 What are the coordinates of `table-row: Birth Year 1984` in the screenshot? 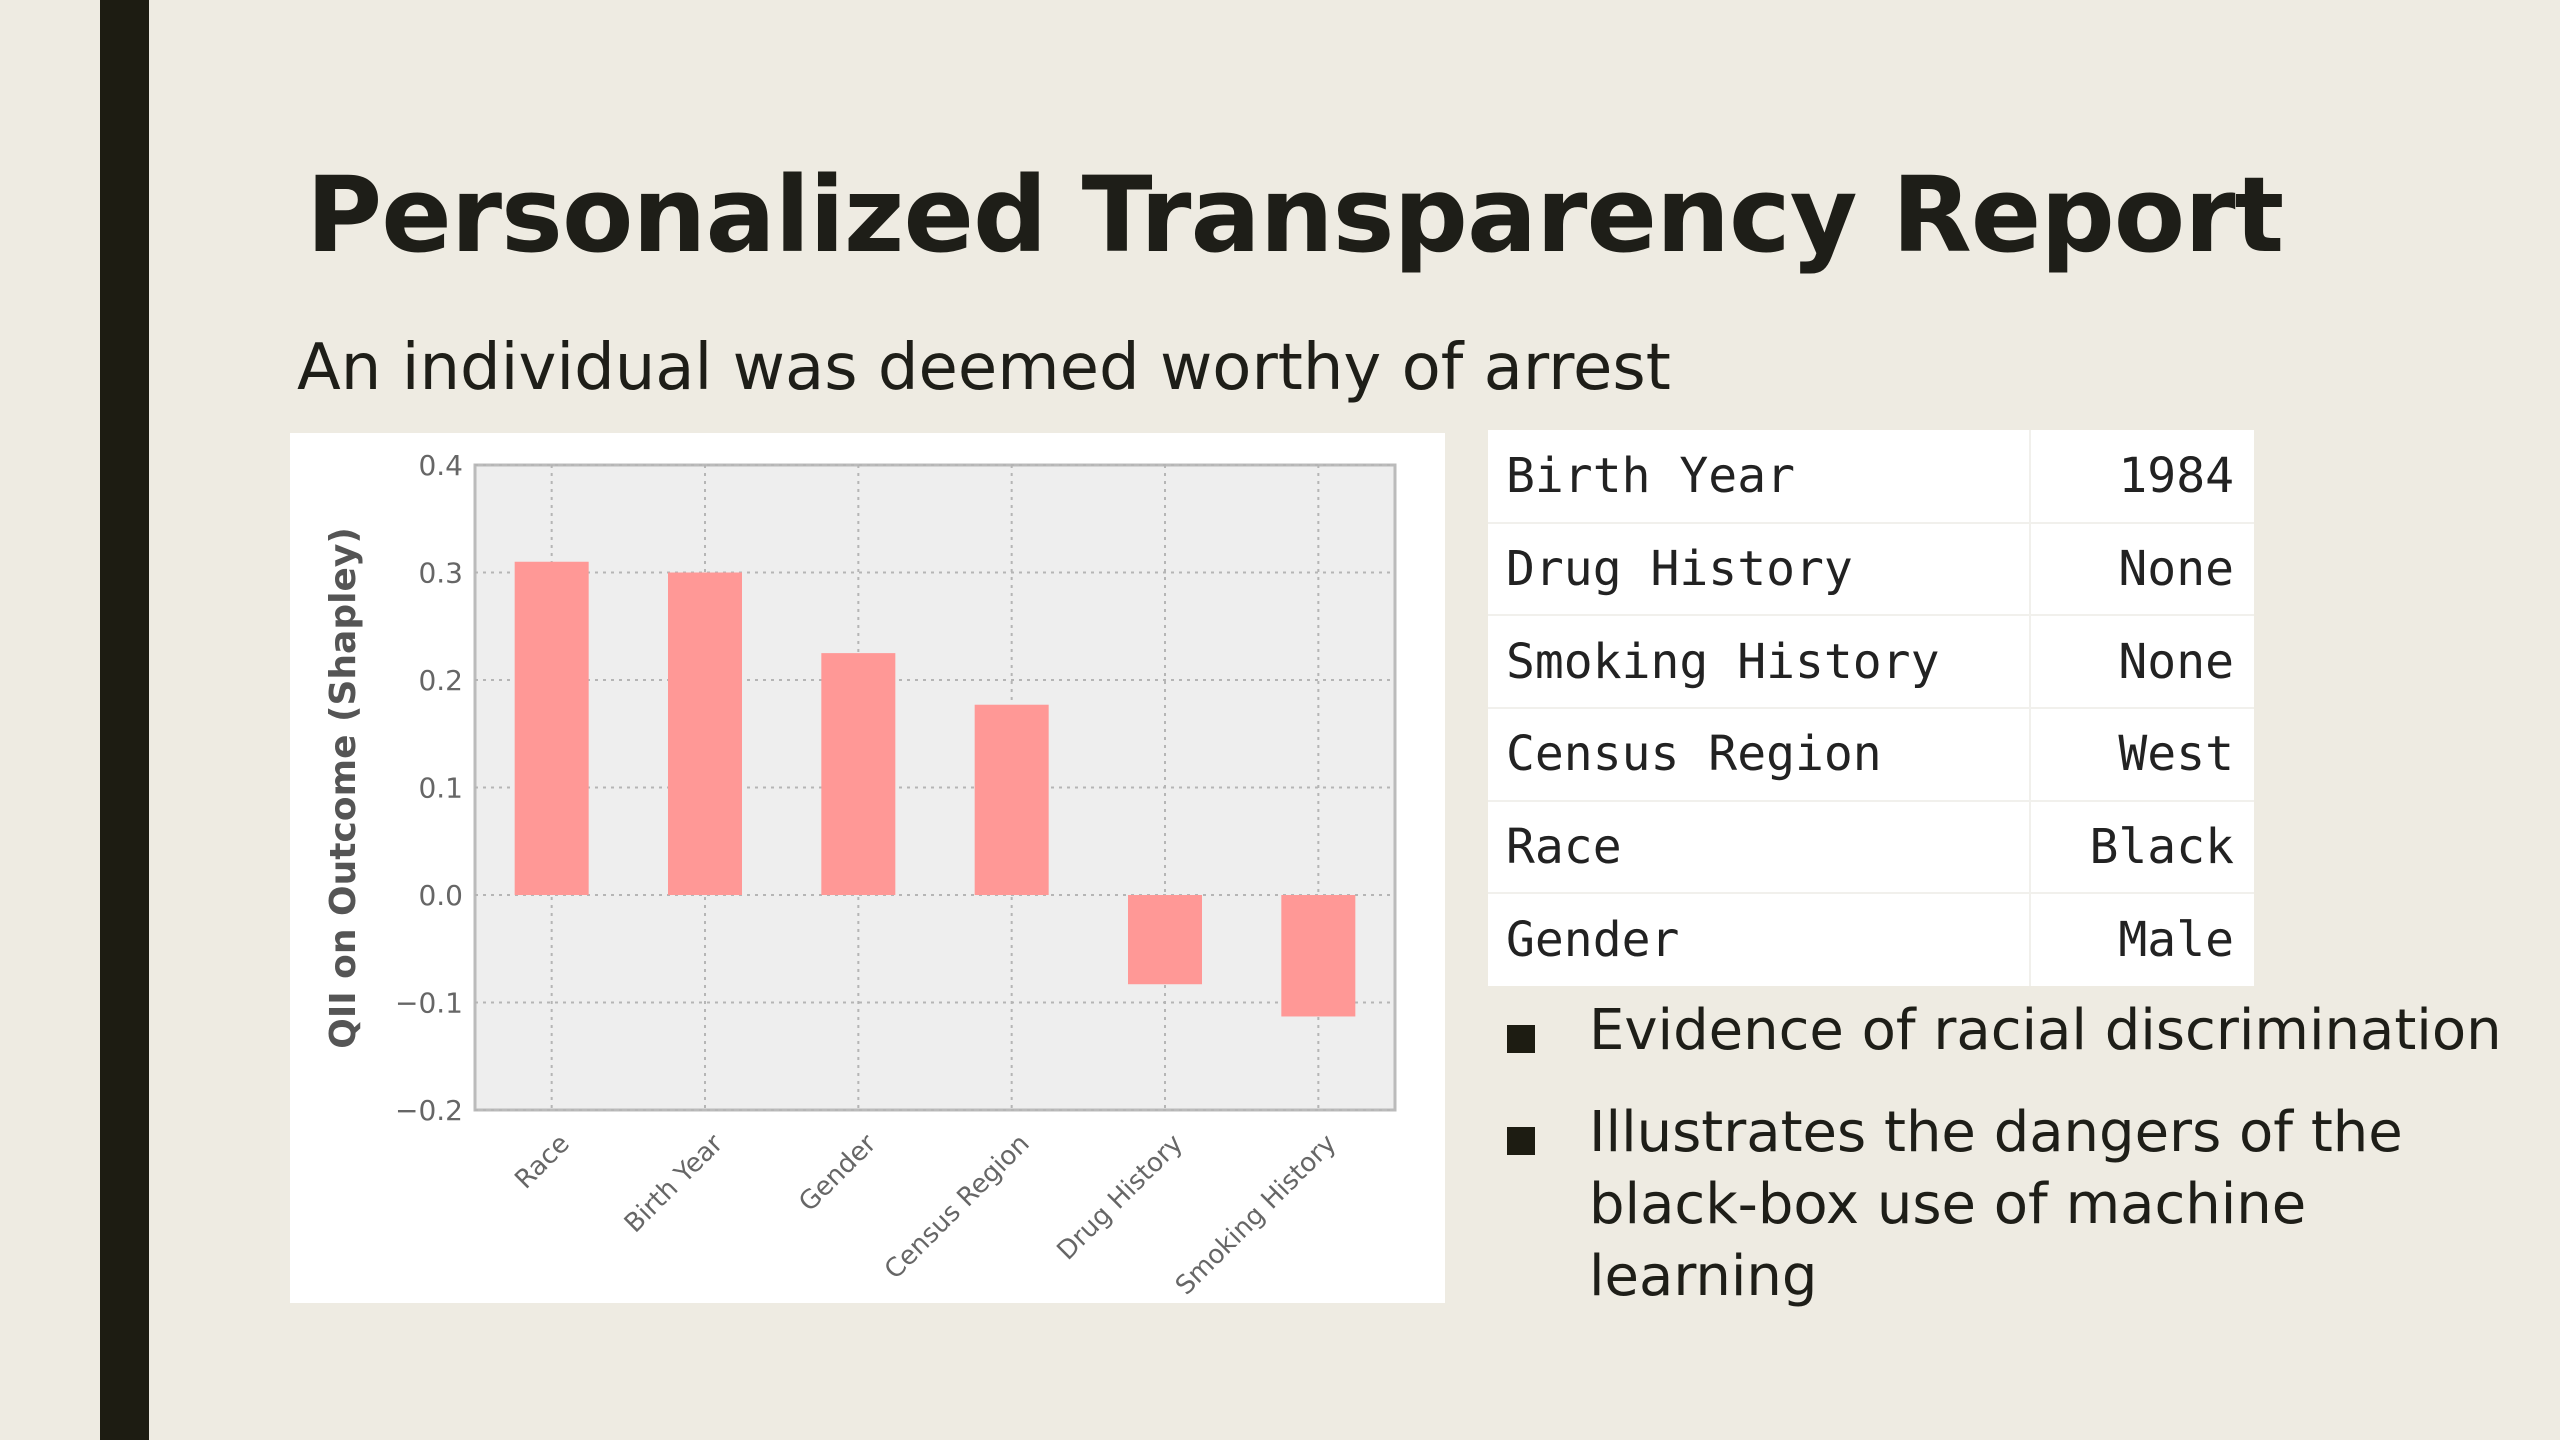 It's located at (1871, 477).